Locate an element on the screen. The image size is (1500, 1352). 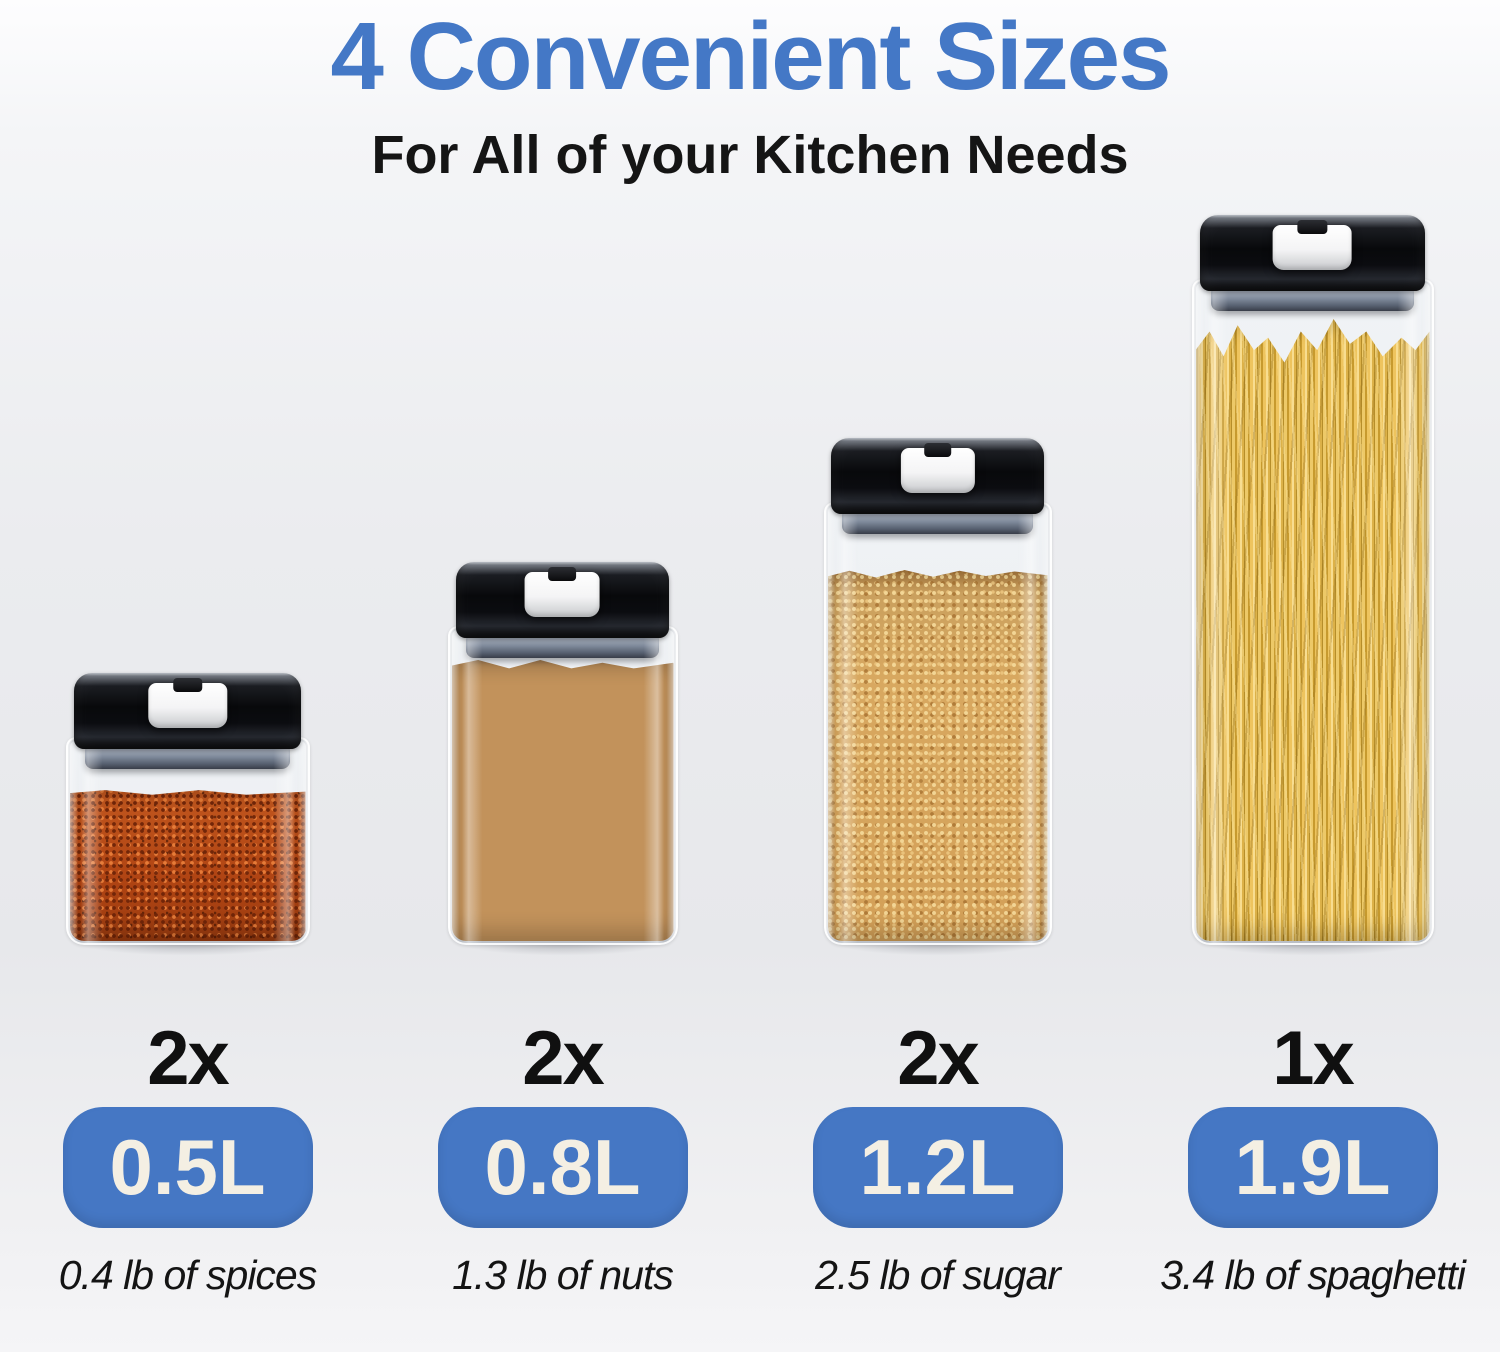
capacity-caption: 1.3 lb of nuts is located at coordinates (563, 1275).